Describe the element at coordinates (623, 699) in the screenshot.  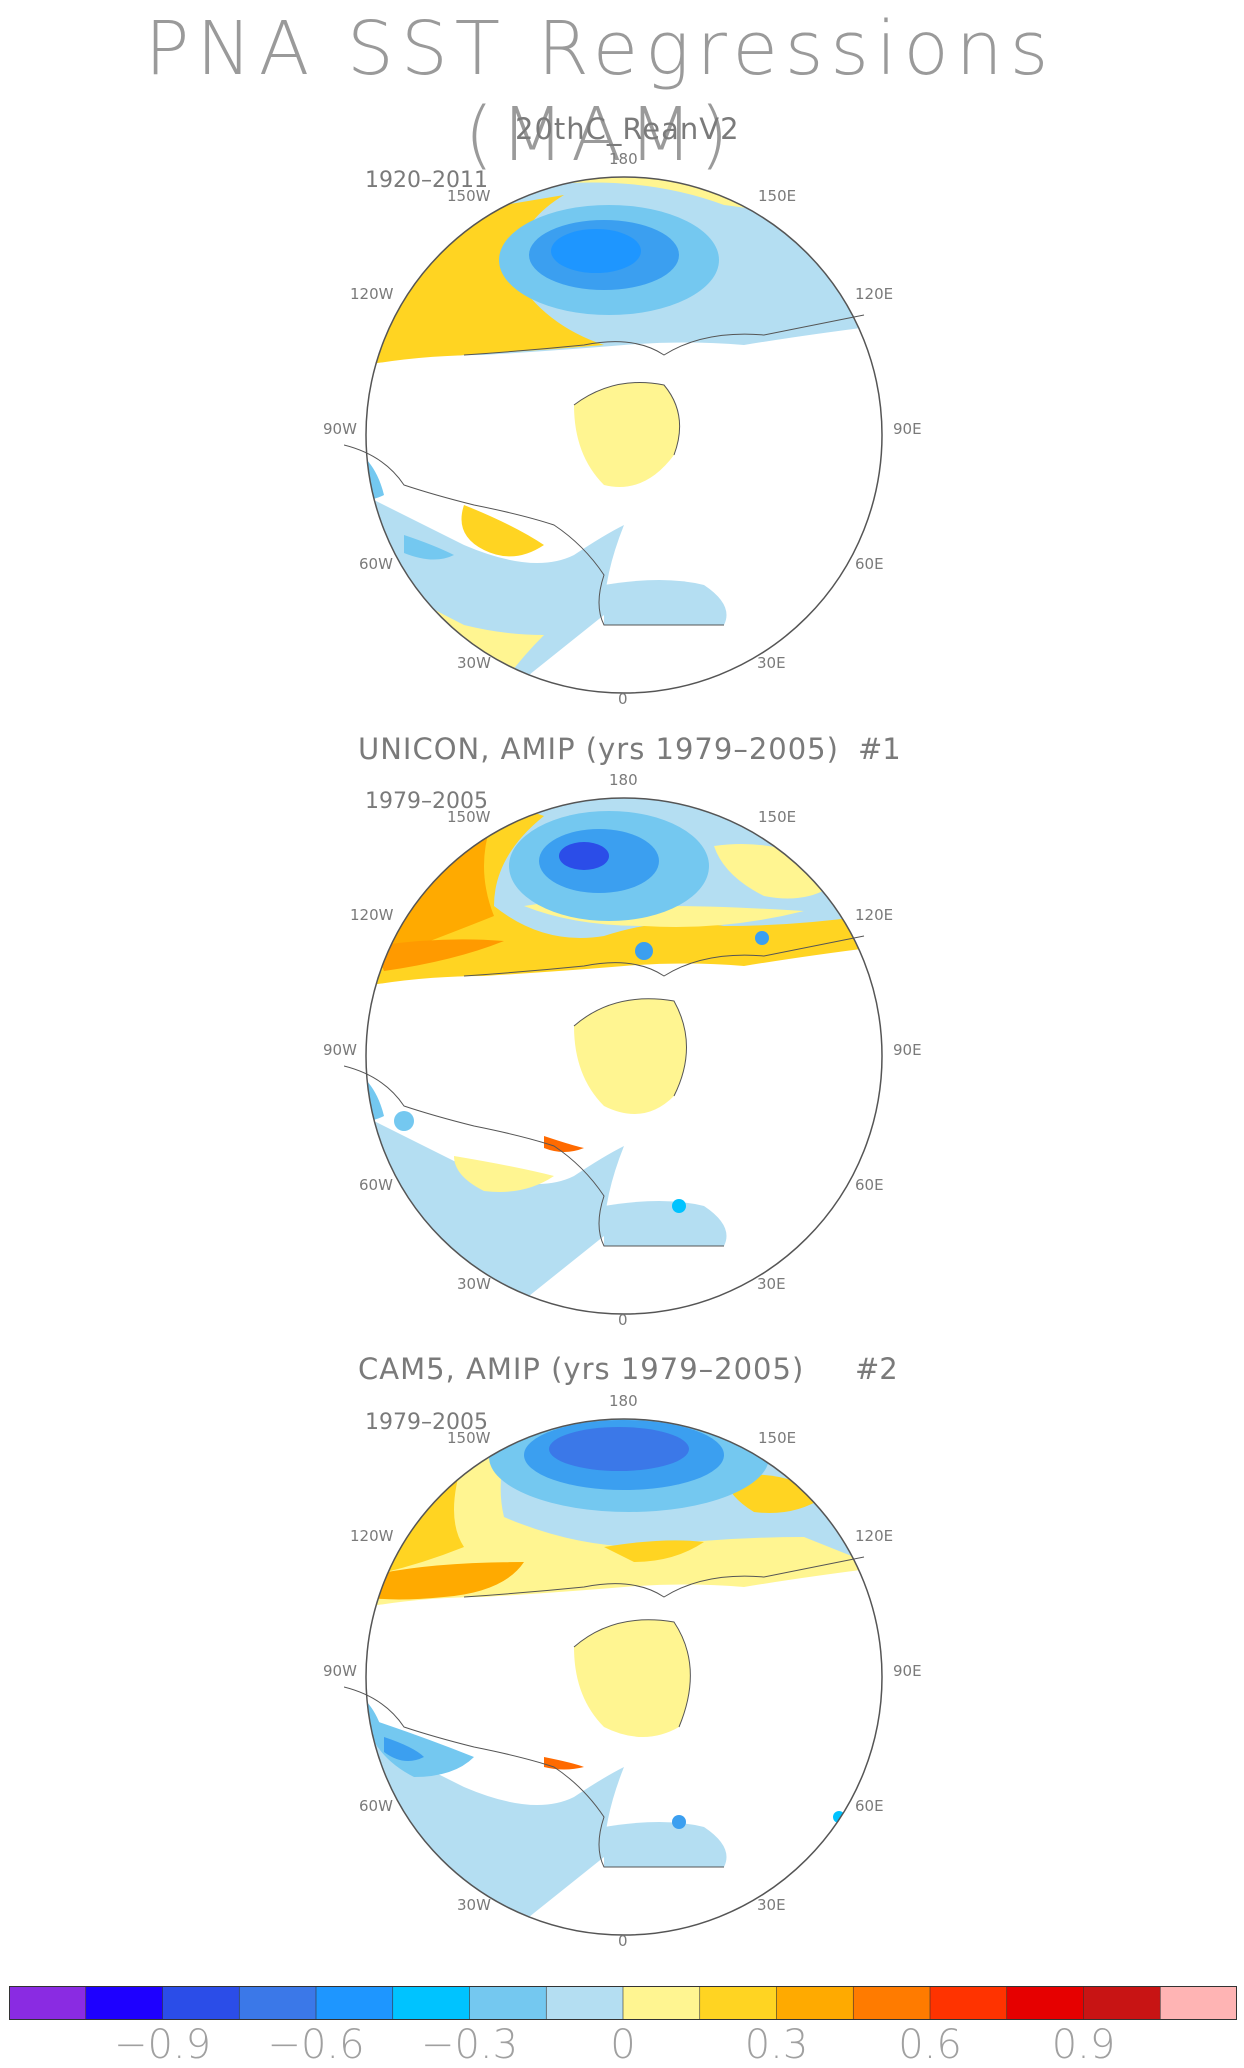
I see `lon-0-1: 0` at that location.